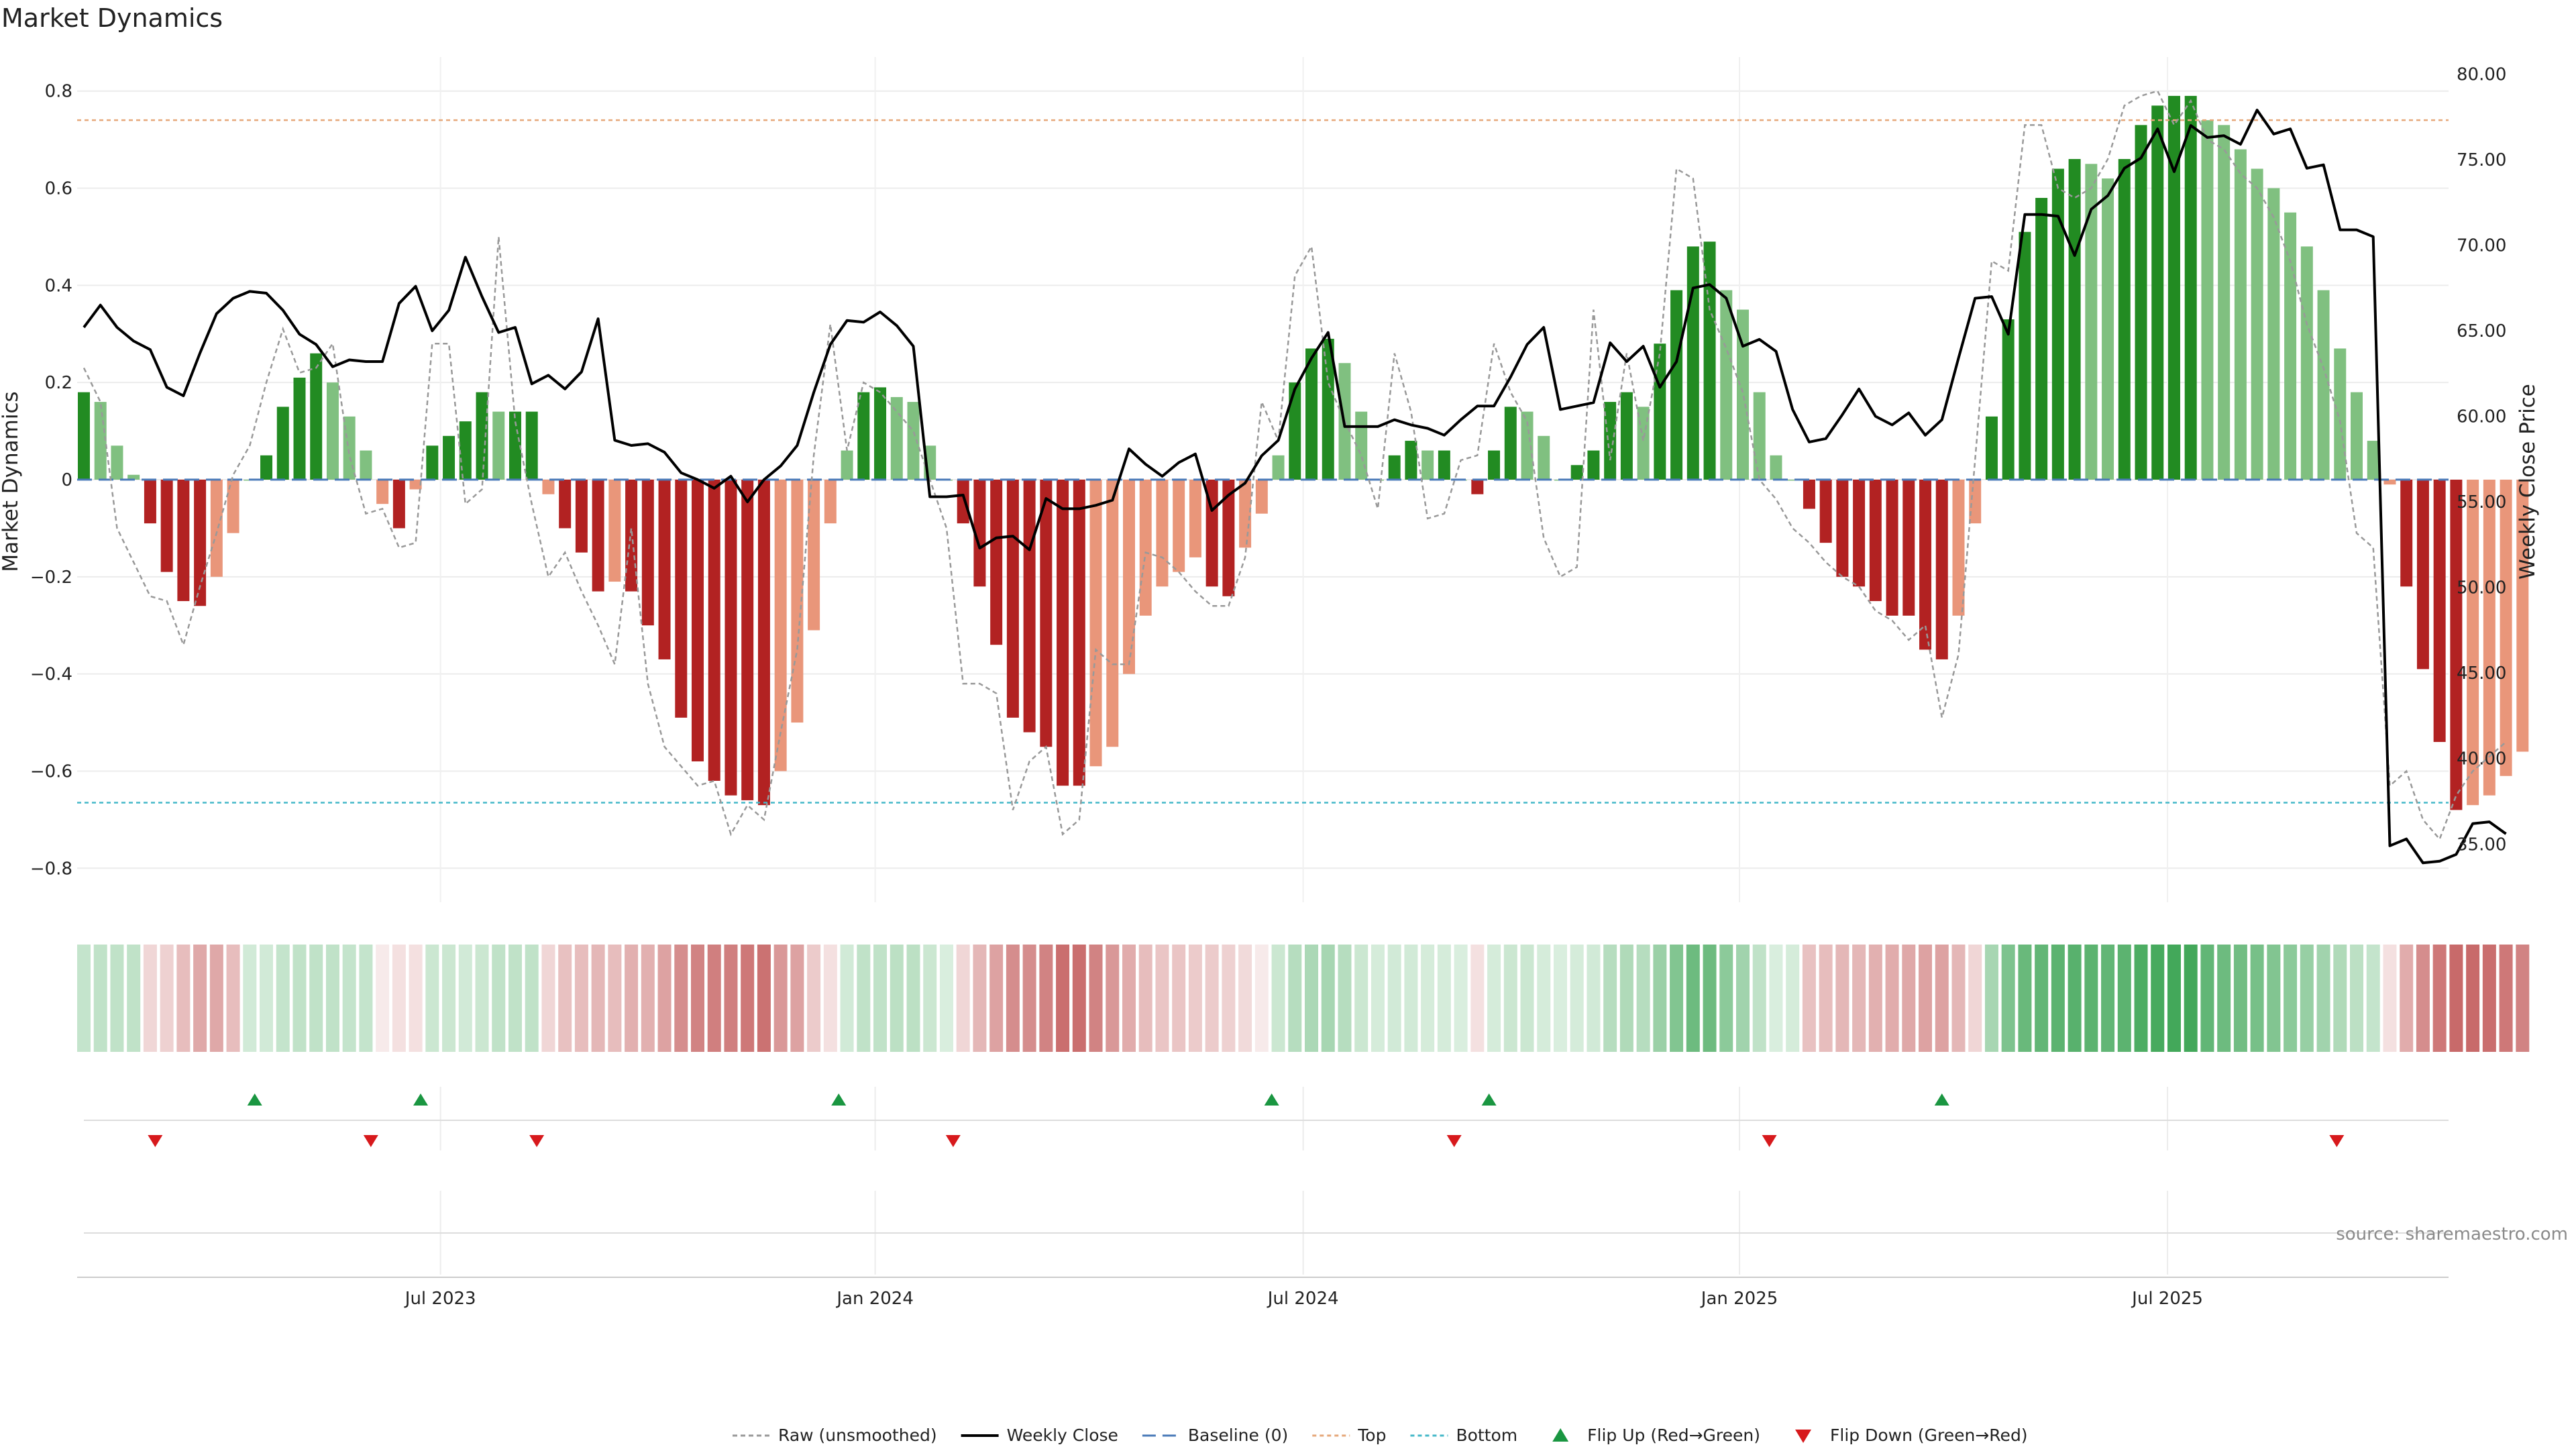 This screenshot has width=2576, height=1449. Describe the element at coordinates (1303, 1299) in the screenshot. I see `x-tick-label-2: Jul 2024` at that location.